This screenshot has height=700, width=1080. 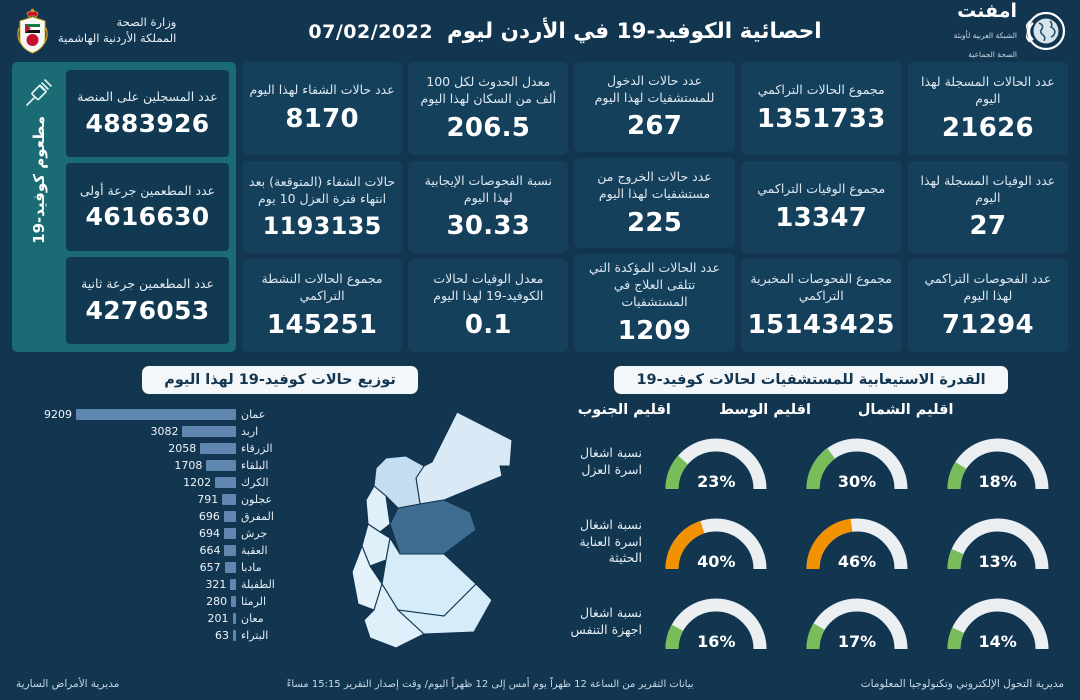 What do you see at coordinates (997, 622) in the screenshot?
I see `gauge-cell: 14%` at bounding box center [997, 622].